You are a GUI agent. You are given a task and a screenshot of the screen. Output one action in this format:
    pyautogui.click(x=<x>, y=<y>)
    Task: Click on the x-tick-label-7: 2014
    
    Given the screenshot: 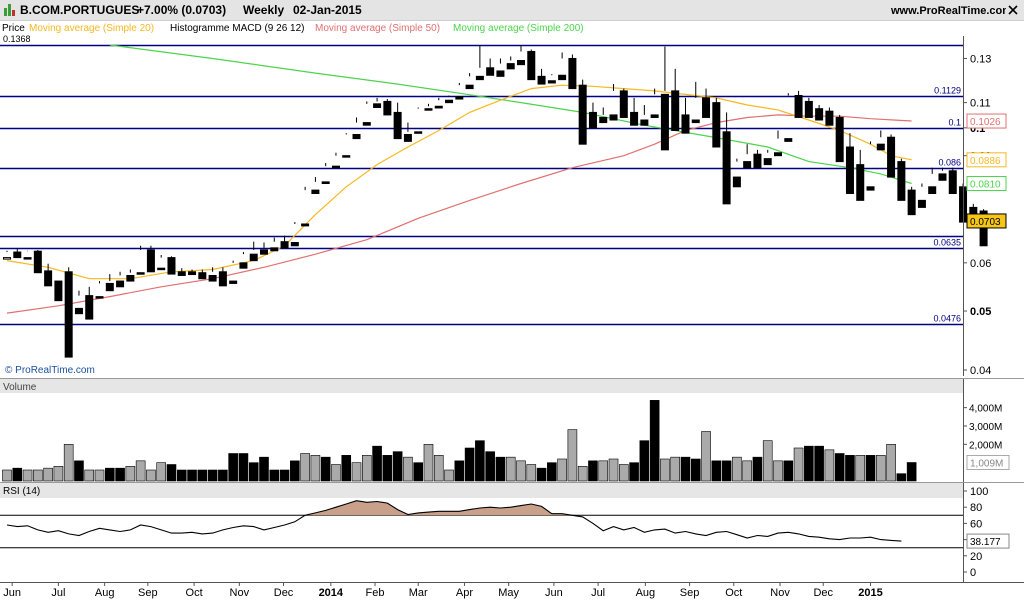 What is the action you would take?
    pyautogui.click(x=331, y=593)
    